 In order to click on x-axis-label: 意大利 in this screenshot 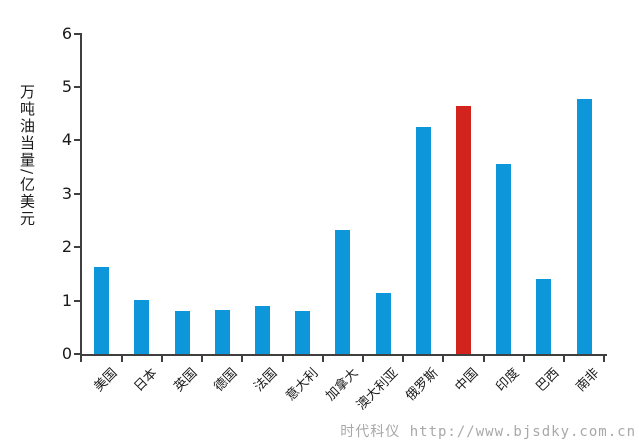, I will do `click(302, 385)`.